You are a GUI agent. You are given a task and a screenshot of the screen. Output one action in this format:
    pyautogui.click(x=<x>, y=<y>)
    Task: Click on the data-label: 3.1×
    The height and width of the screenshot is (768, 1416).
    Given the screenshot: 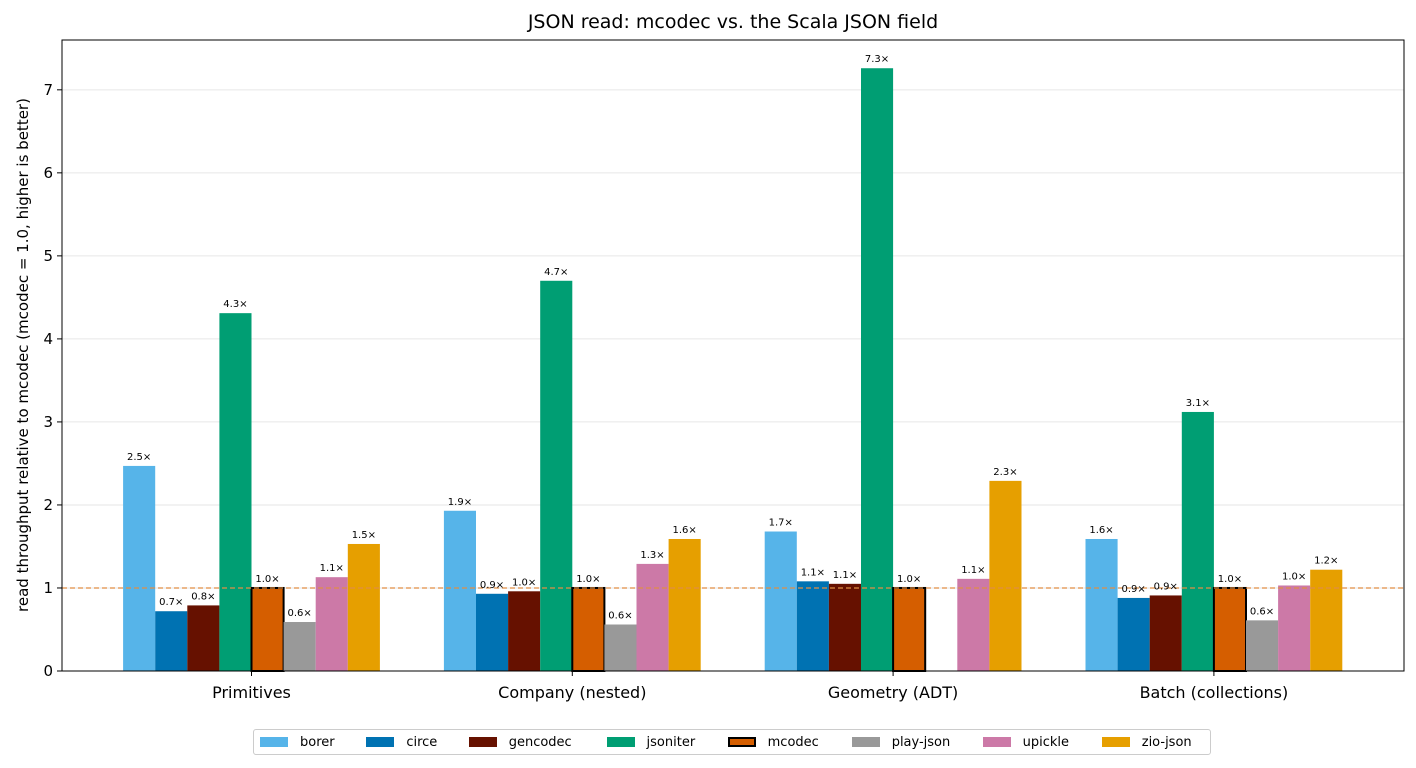 What is the action you would take?
    pyautogui.click(x=1198, y=403)
    